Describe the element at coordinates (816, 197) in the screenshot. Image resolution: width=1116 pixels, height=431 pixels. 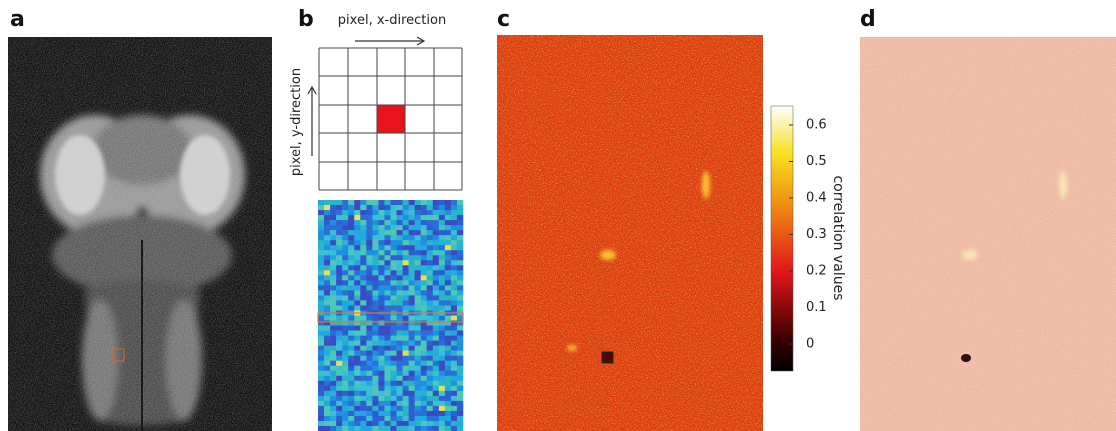
I see `colorbar-tick-label: 0.4` at that location.